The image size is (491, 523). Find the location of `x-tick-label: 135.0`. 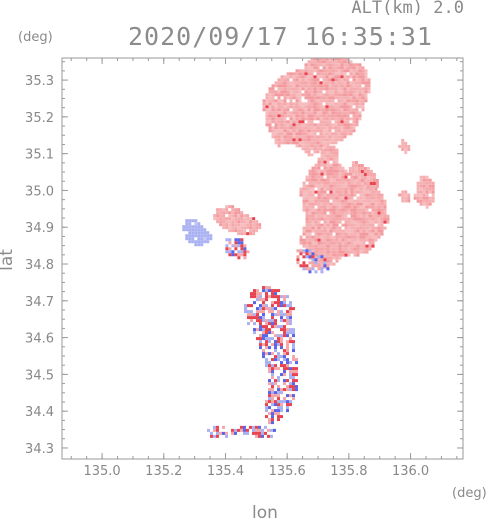

x-tick-label: 135.0 is located at coordinates (101, 471).